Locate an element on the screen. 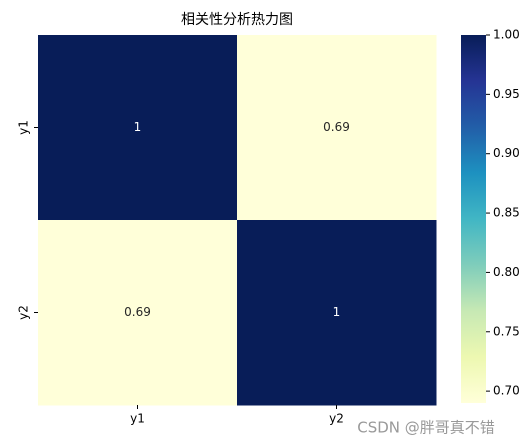 Image resolution: width=530 pixels, height=447 pixels. colorbar-tick-label: 0.85 is located at coordinates (506, 213).